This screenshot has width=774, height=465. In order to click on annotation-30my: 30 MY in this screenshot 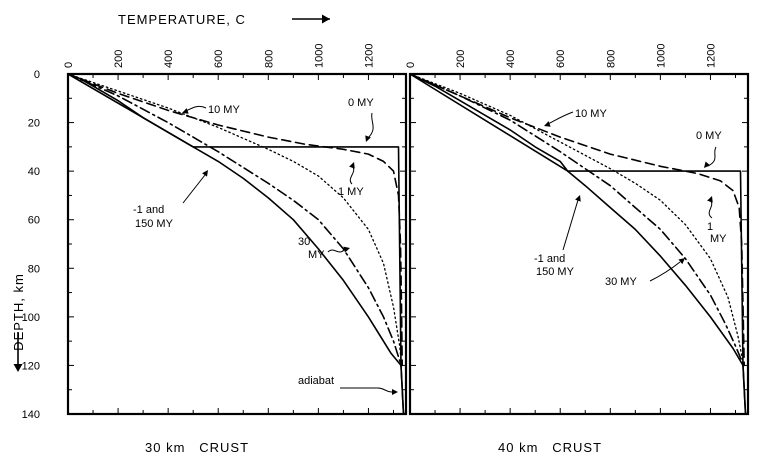, I will do `click(621, 282)`.